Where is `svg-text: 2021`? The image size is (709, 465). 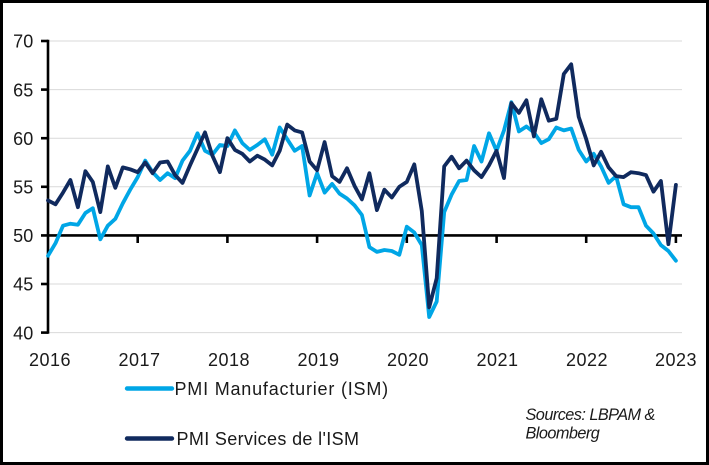 svg-text: 2021 is located at coordinates (497, 360).